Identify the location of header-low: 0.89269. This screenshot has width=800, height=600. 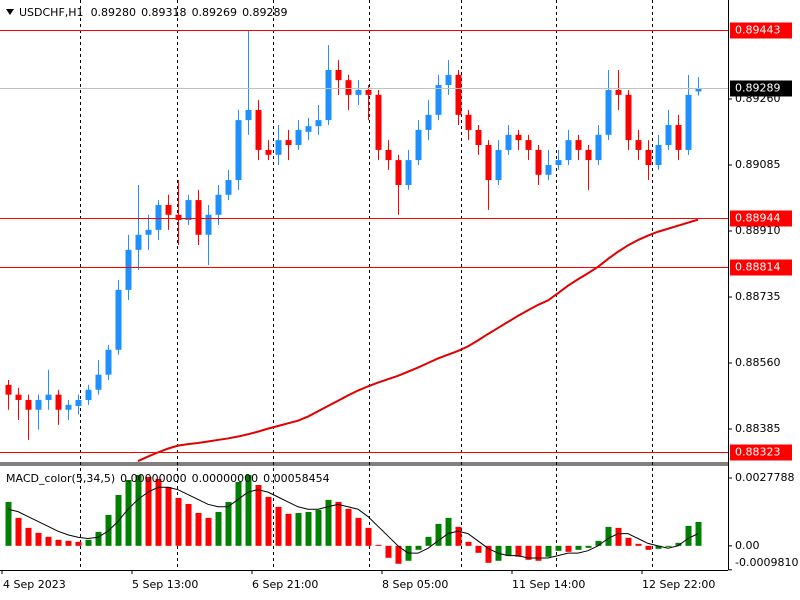
(215, 12).